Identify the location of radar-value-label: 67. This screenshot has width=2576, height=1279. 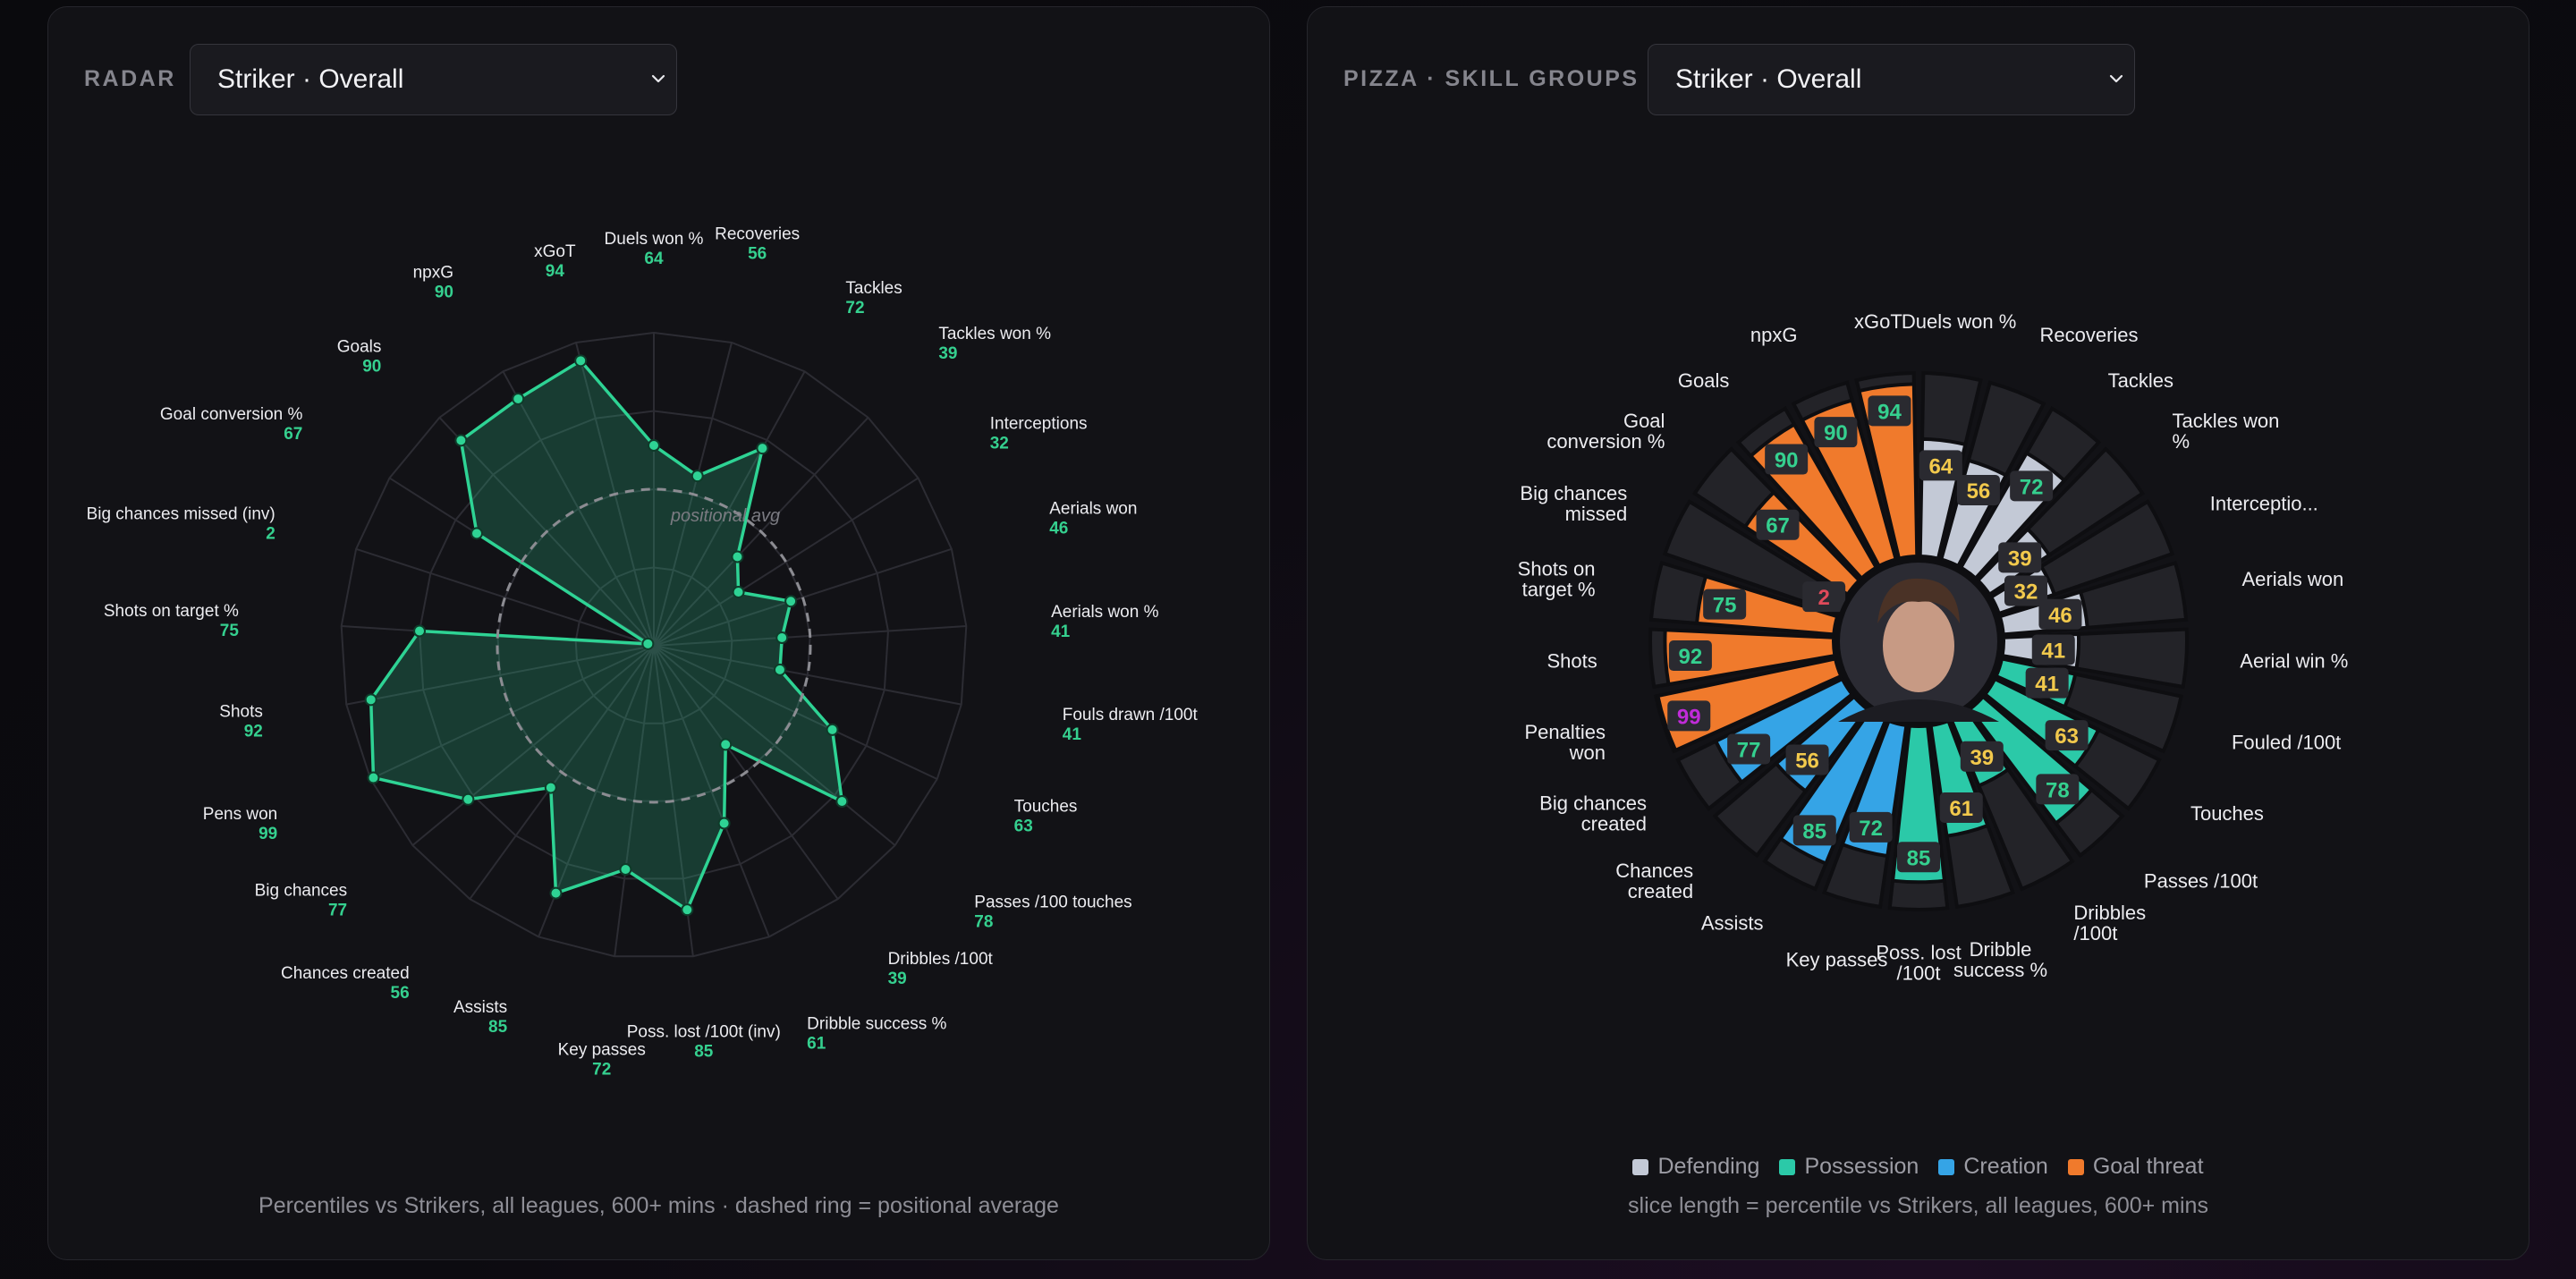
(293, 435).